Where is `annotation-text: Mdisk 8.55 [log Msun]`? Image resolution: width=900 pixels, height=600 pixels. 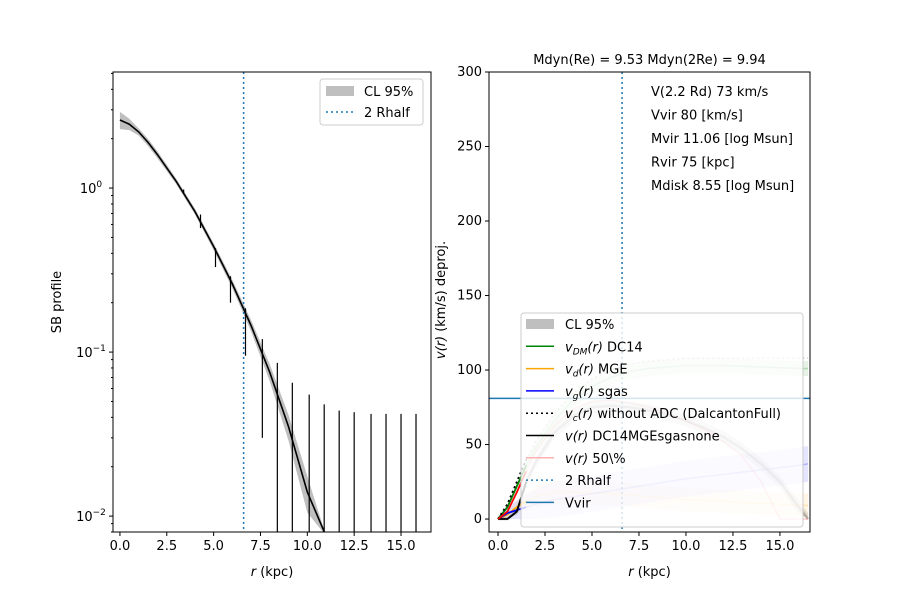
annotation-text: Mdisk 8.55 [log Msun] is located at coordinates (722, 186).